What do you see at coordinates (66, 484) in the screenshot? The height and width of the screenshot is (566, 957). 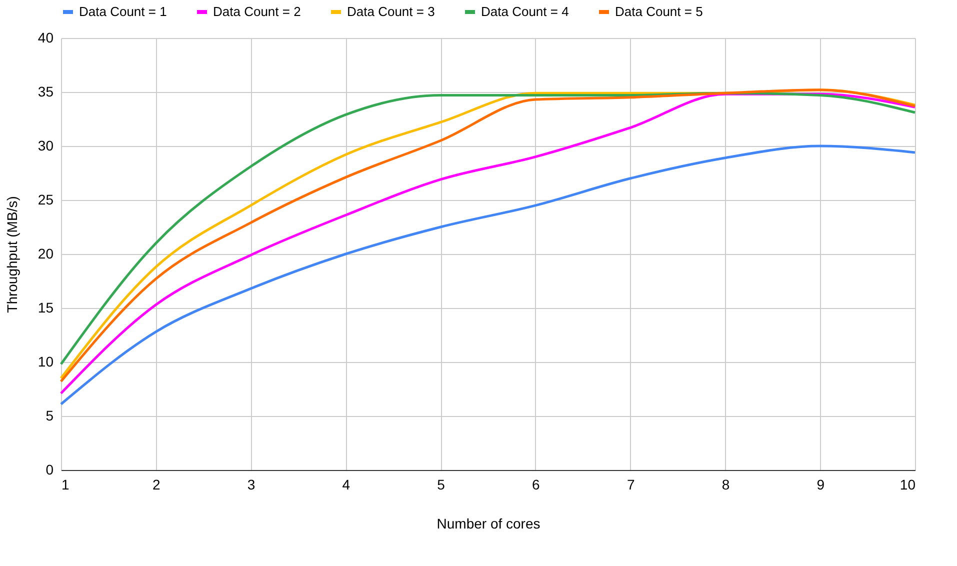 I see `x-tick-label: 1` at bounding box center [66, 484].